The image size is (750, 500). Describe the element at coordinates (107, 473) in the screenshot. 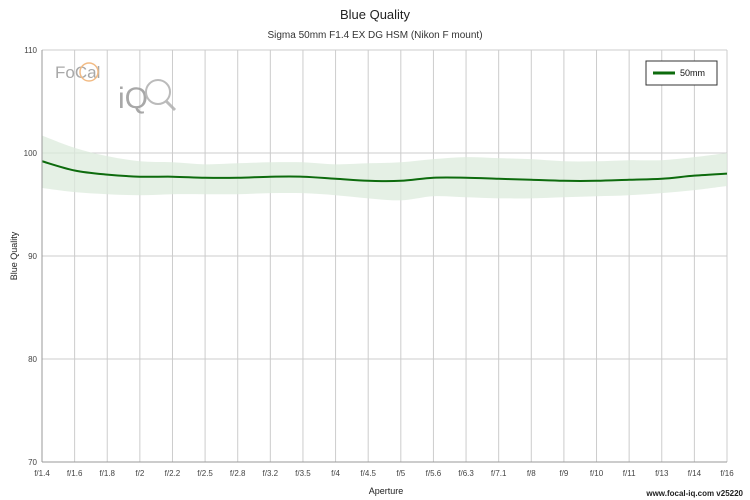

I see `x-tick-label: f/1.8` at that location.